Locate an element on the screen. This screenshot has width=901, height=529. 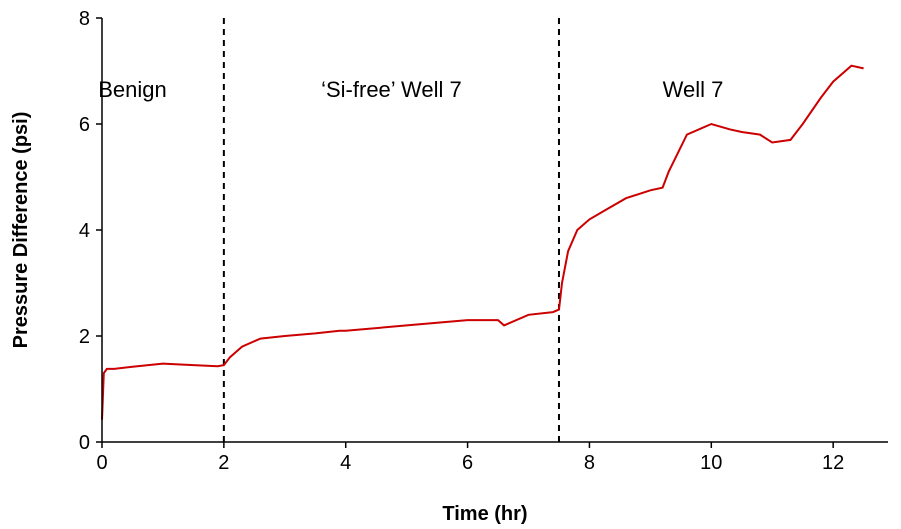
region-label: Well 7 is located at coordinates (693, 89).